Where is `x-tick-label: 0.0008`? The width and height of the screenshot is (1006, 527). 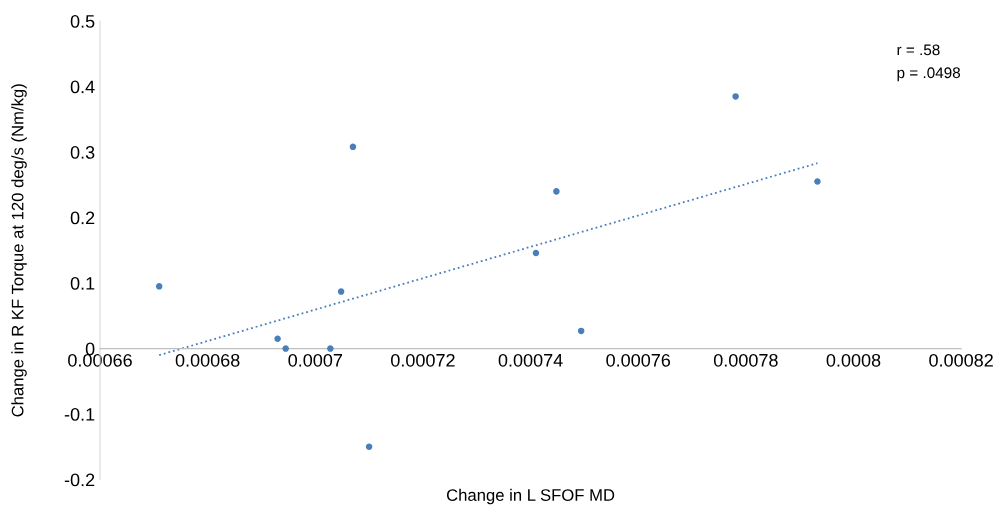
x-tick-label: 0.0008 is located at coordinates (853, 360).